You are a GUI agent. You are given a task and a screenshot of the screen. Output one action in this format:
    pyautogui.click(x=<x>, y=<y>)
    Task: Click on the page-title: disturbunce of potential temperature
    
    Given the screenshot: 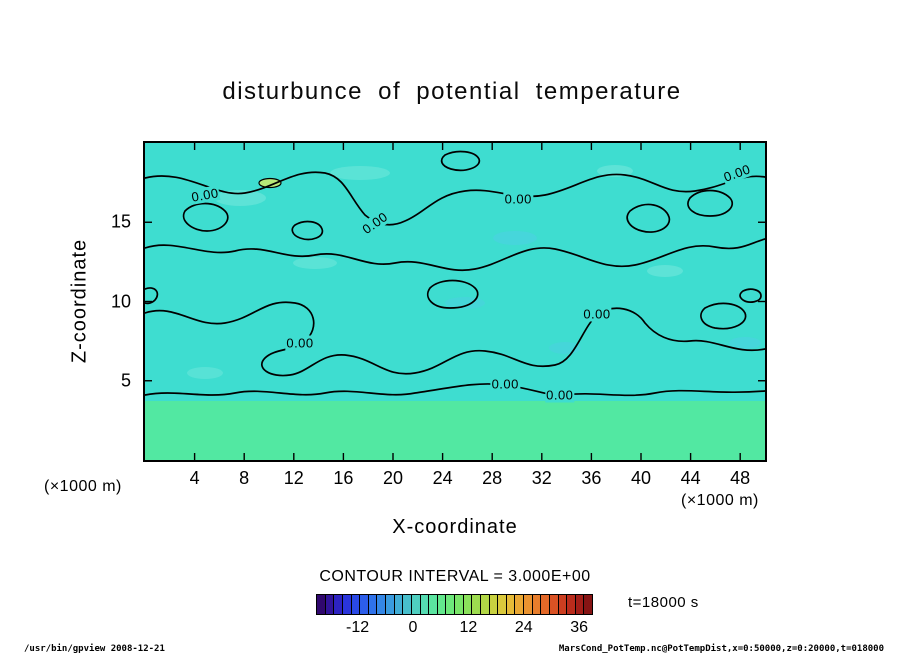 What is the action you would take?
    pyautogui.click(x=452, y=91)
    